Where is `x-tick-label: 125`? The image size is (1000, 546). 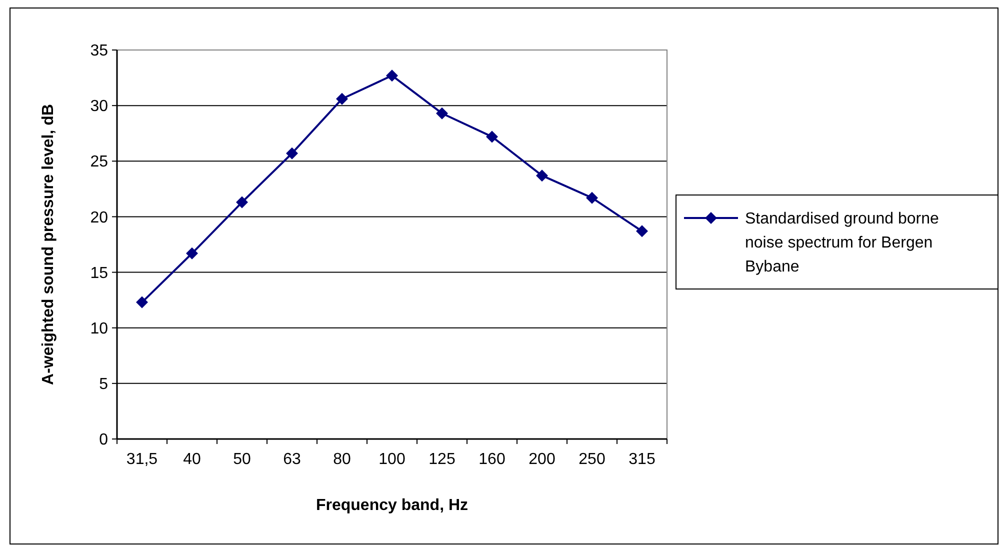 x-tick-label: 125 is located at coordinates (442, 459).